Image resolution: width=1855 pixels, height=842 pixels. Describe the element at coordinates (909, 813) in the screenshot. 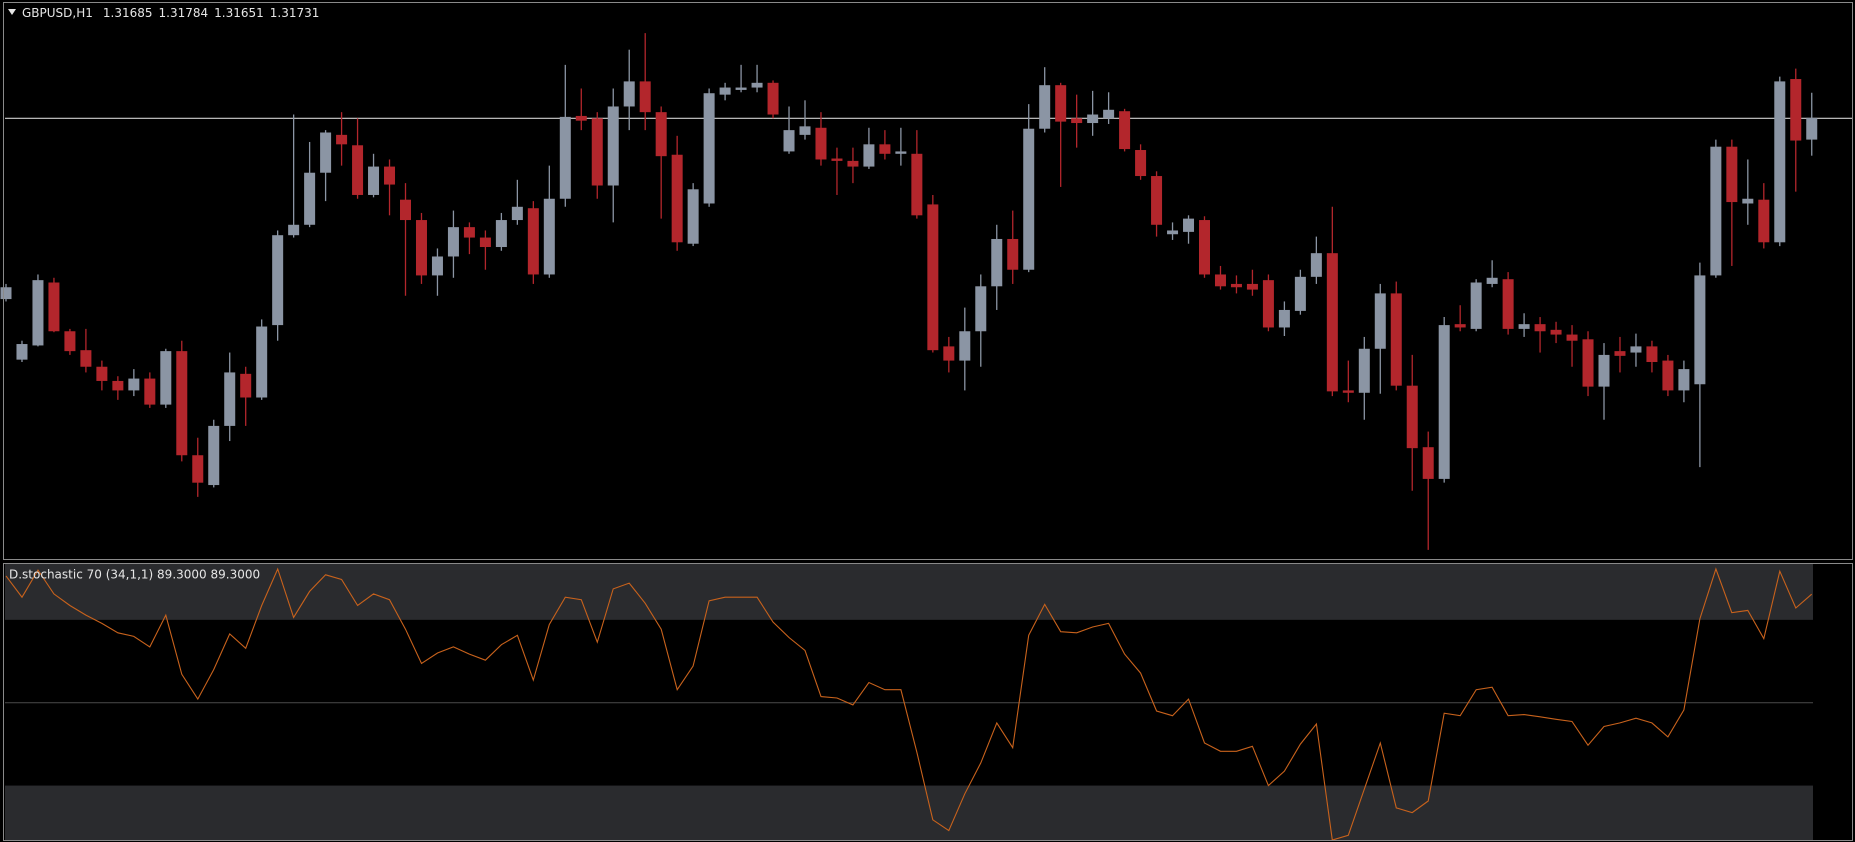

I see `oversold-band` at that location.